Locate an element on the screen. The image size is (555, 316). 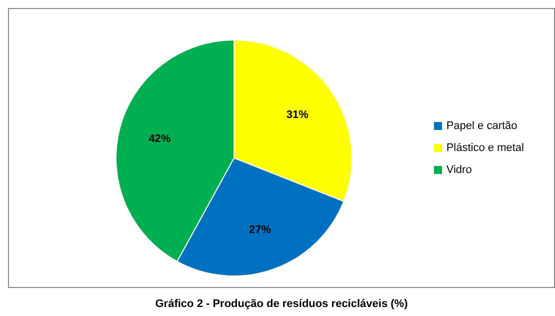
legend-label: Vidro is located at coordinates (459, 170).